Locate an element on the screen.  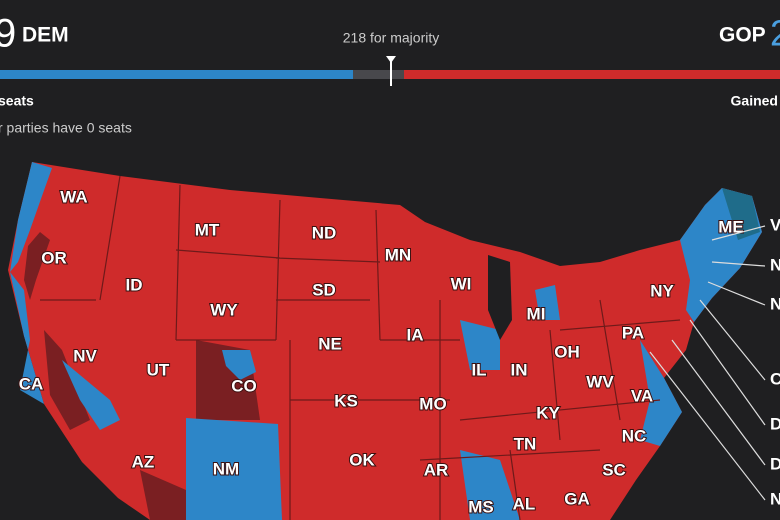
state-label: TN is located at coordinates (525, 443).